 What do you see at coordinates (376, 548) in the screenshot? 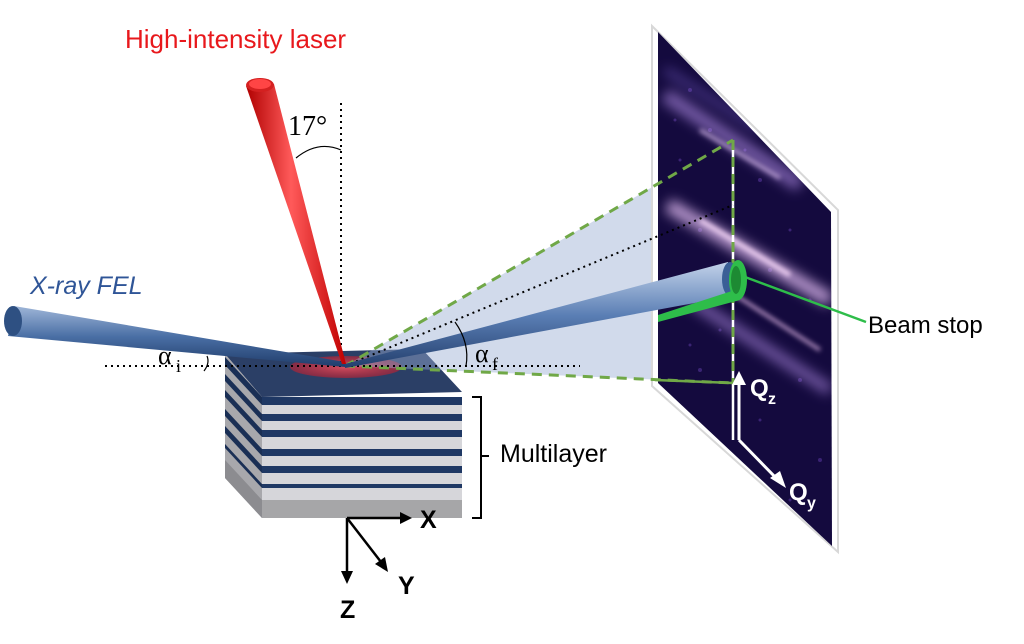
I see `xyz-axes` at bounding box center [376, 548].